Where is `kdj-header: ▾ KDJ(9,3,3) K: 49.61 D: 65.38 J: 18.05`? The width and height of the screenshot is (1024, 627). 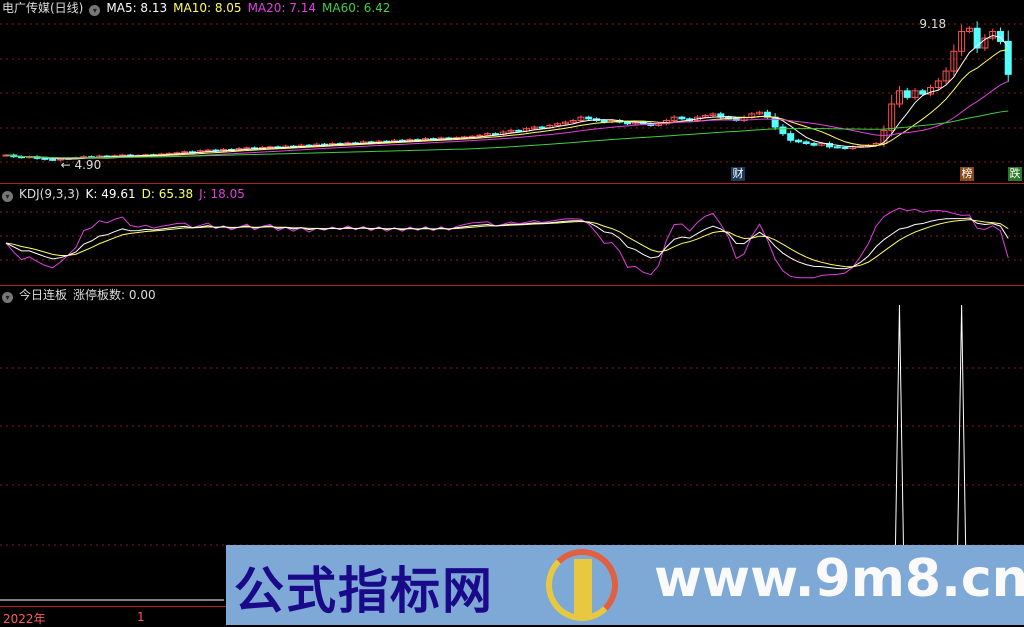 kdj-header: ▾ KDJ(9,3,3) K: 49.61 D: 65.38 J: 18.05 is located at coordinates (126, 194).